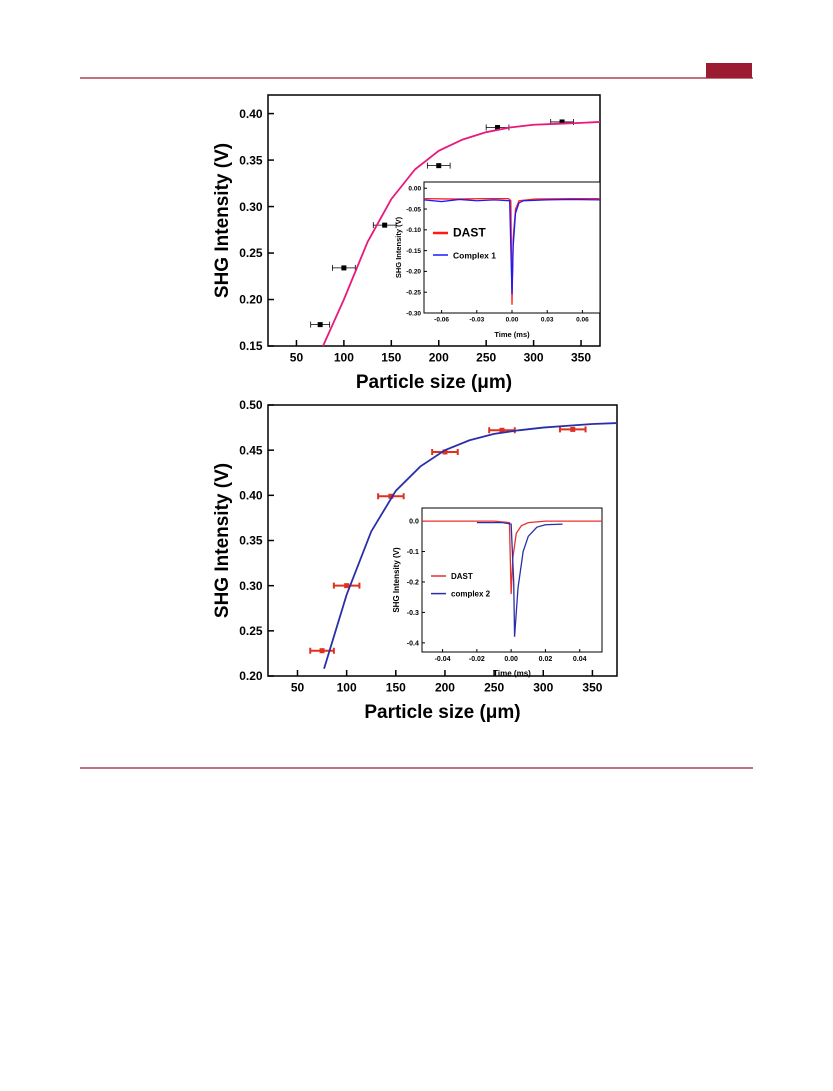 This screenshot has width=833, height=1091. I want to click on y-tick-label: 0.50, so click(251, 405).